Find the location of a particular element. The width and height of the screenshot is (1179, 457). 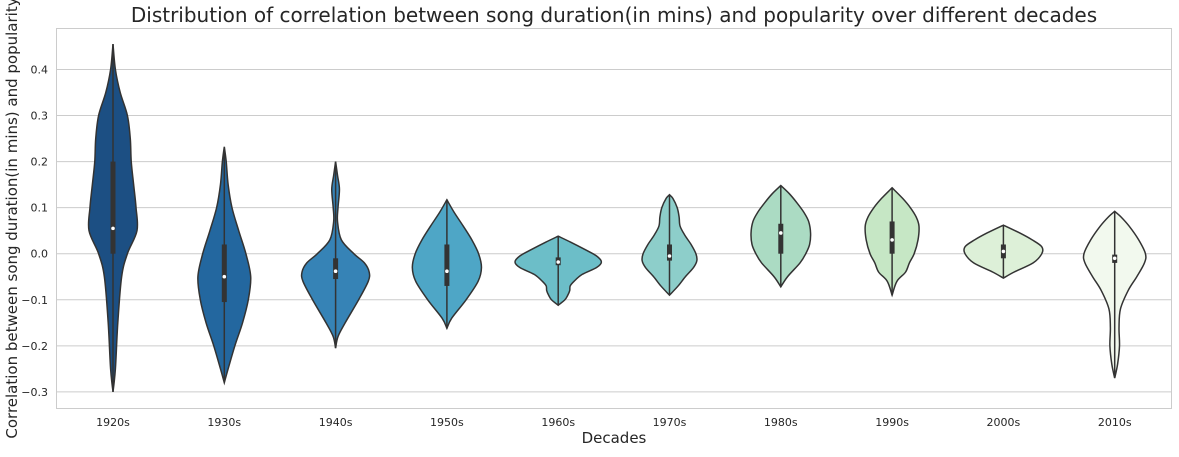

violin-1990s is located at coordinates (892, 242).